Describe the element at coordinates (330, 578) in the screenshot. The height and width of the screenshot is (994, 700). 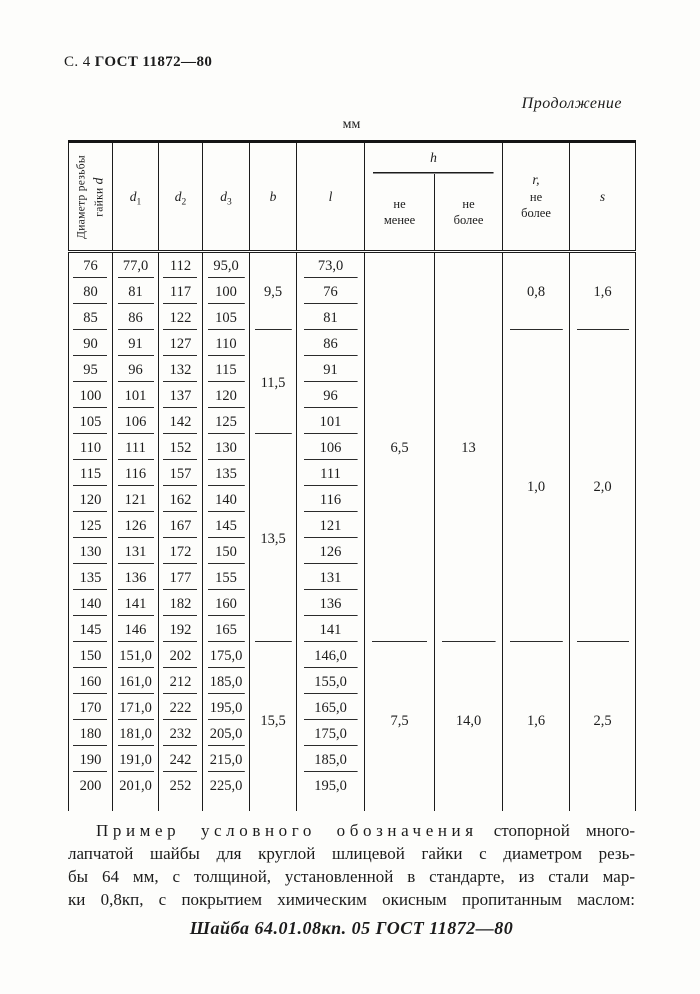
I see `table-cell: 131` at that location.